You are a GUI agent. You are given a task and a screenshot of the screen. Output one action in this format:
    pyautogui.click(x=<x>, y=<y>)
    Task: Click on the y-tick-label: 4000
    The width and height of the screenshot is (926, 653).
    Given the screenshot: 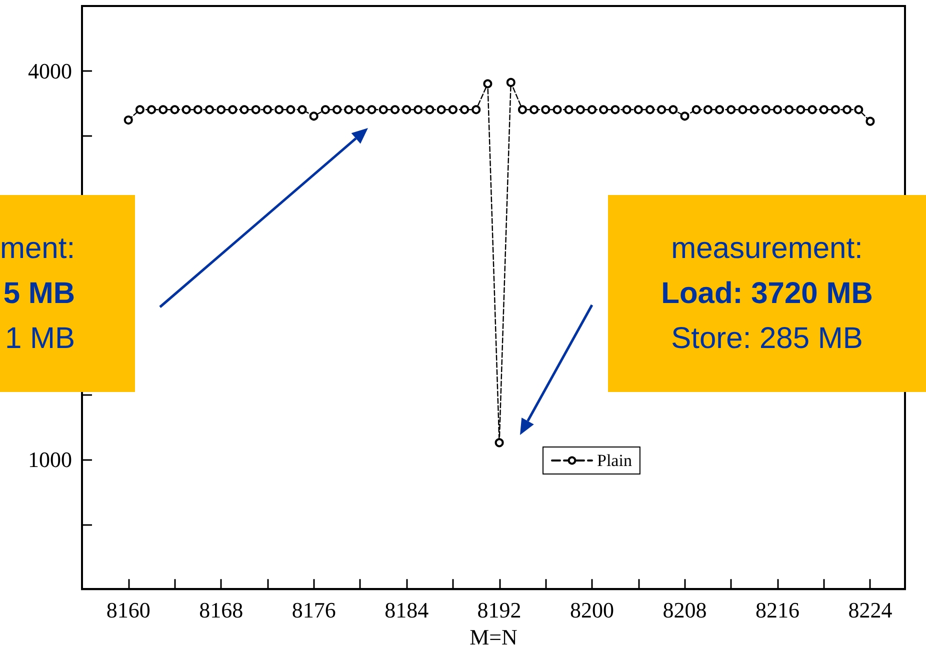 What is the action you would take?
    pyautogui.click(x=50, y=71)
    